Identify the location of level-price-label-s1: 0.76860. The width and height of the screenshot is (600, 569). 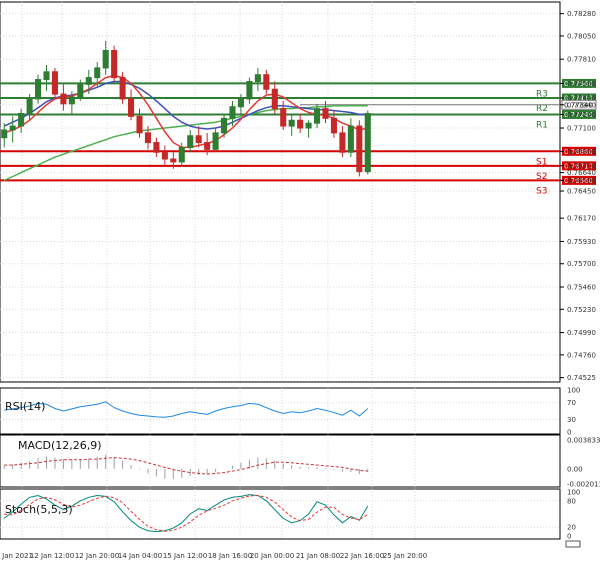
(578, 152).